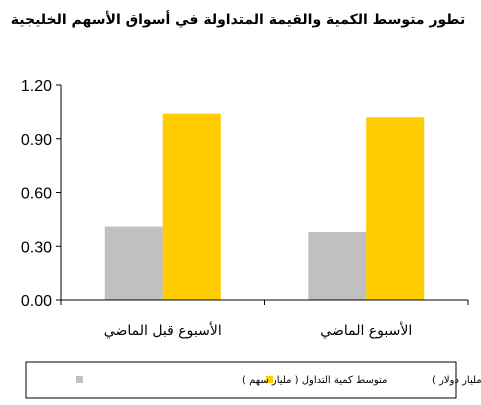  What do you see at coordinates (366, 330) in the screenshot?
I see `x-category-label: الأسبوع الماضي` at bounding box center [366, 330].